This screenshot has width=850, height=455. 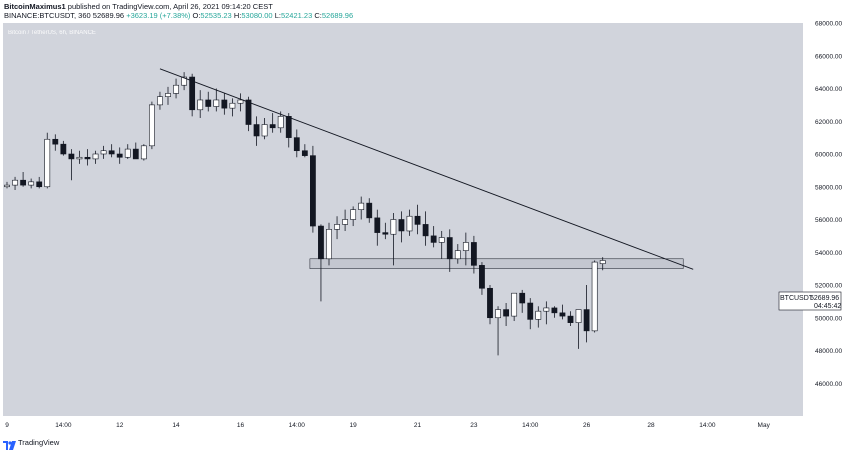 What do you see at coordinates (35, 6) in the screenshot?
I see `author-name: BitcoinMaximus1` at bounding box center [35, 6].